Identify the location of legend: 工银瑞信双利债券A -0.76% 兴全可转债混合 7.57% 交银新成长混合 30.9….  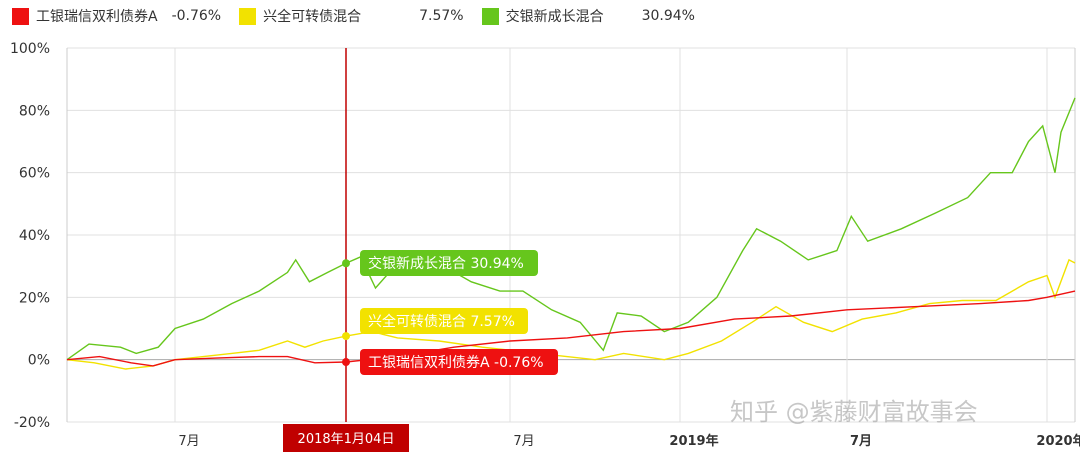
(362, 16).